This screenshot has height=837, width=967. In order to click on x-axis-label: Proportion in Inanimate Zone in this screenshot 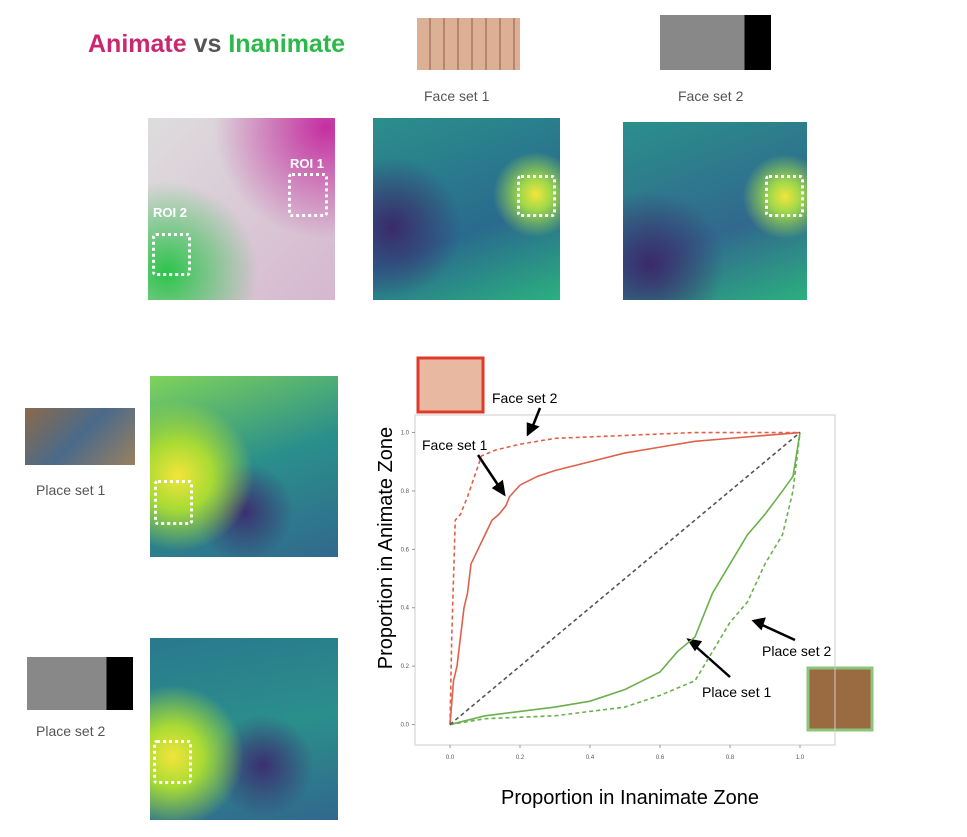, I will do `click(630, 798)`.